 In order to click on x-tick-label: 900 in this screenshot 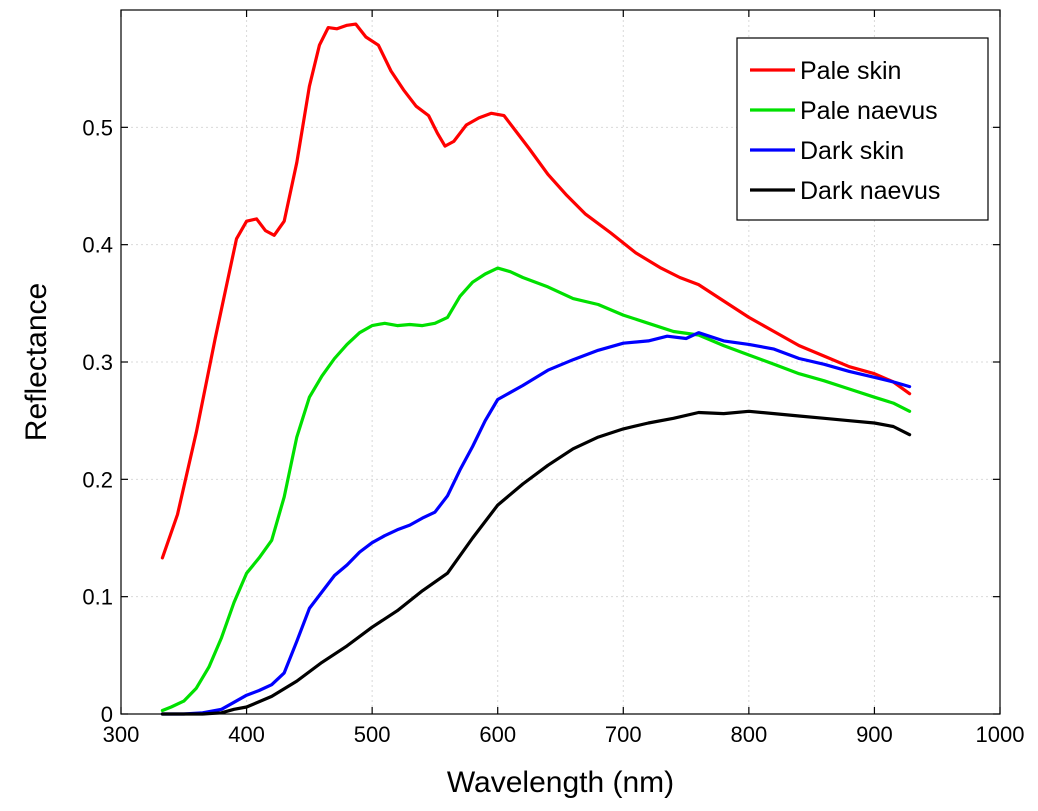, I will do `click(874, 734)`.